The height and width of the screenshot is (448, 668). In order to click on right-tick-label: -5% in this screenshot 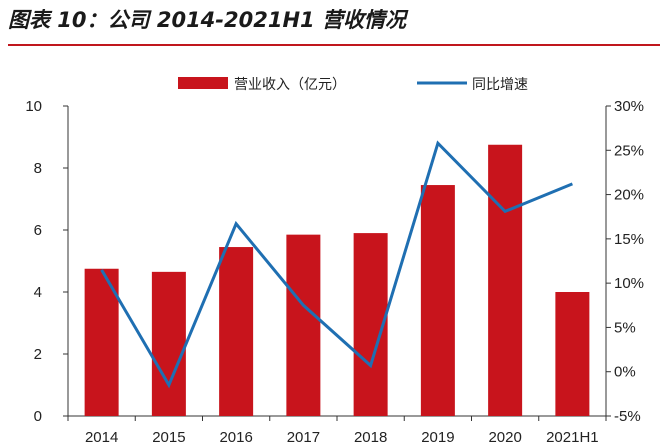, I will do `click(627, 416)`.